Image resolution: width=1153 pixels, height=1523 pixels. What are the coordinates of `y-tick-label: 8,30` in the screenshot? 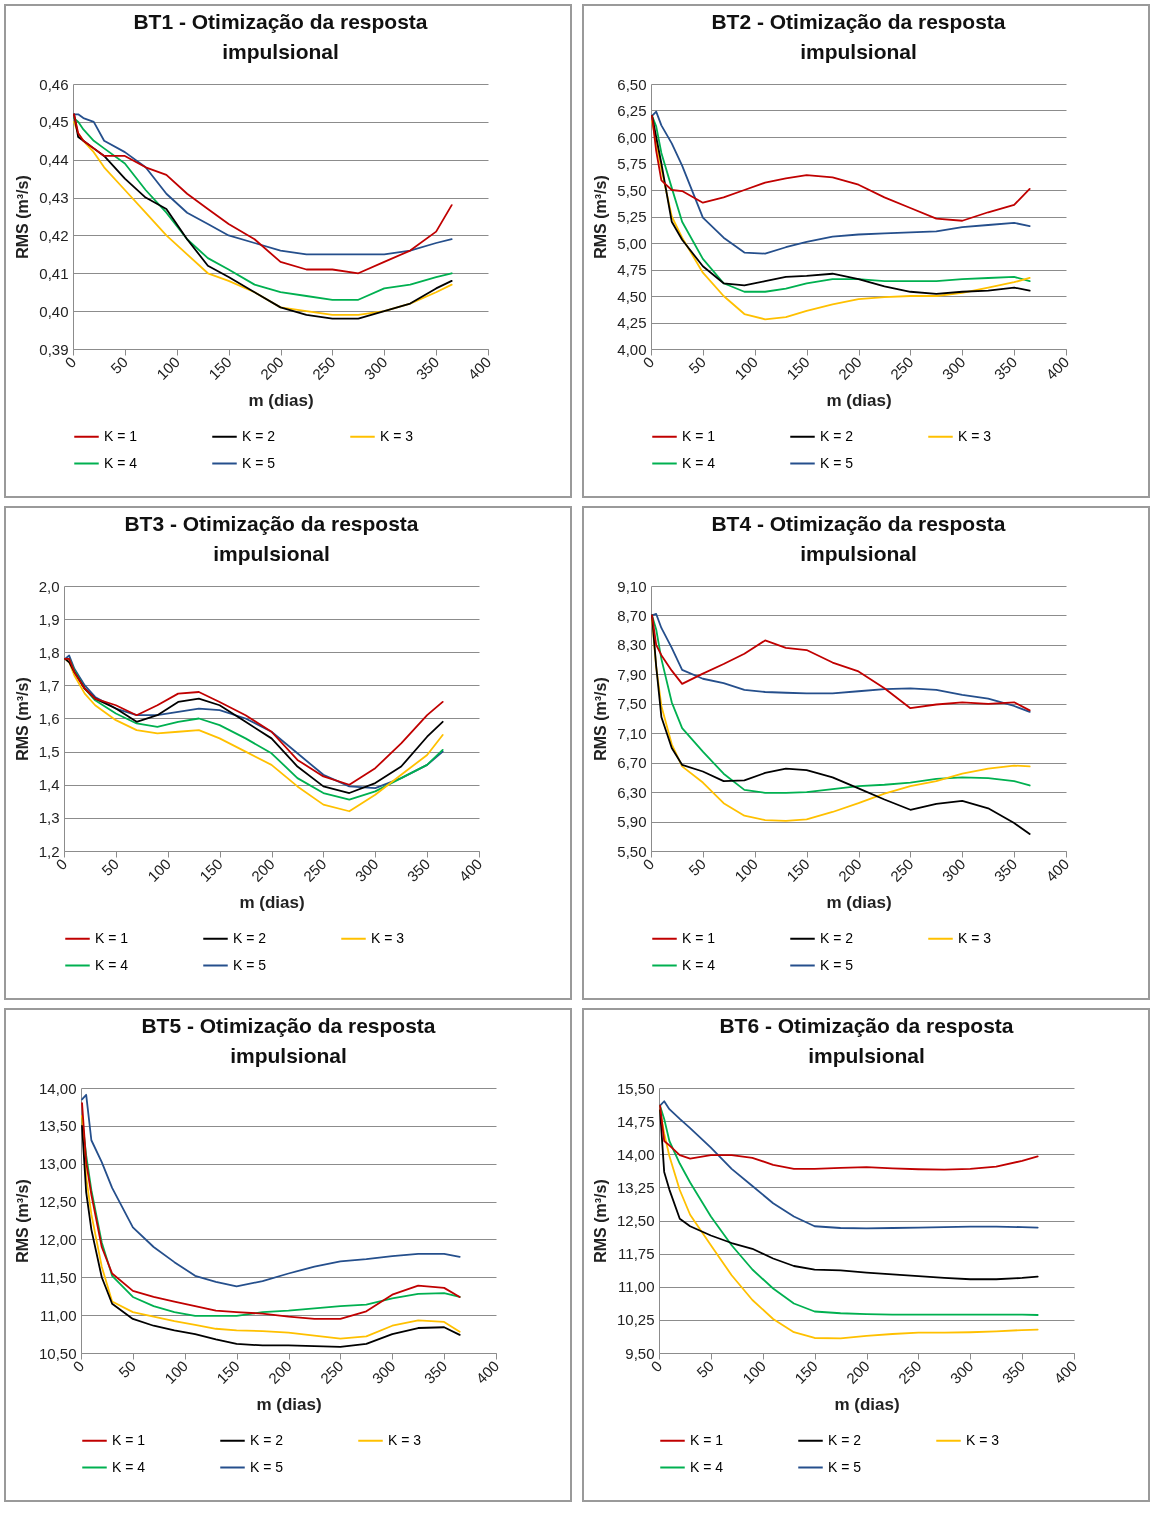 It's located at (632, 645).